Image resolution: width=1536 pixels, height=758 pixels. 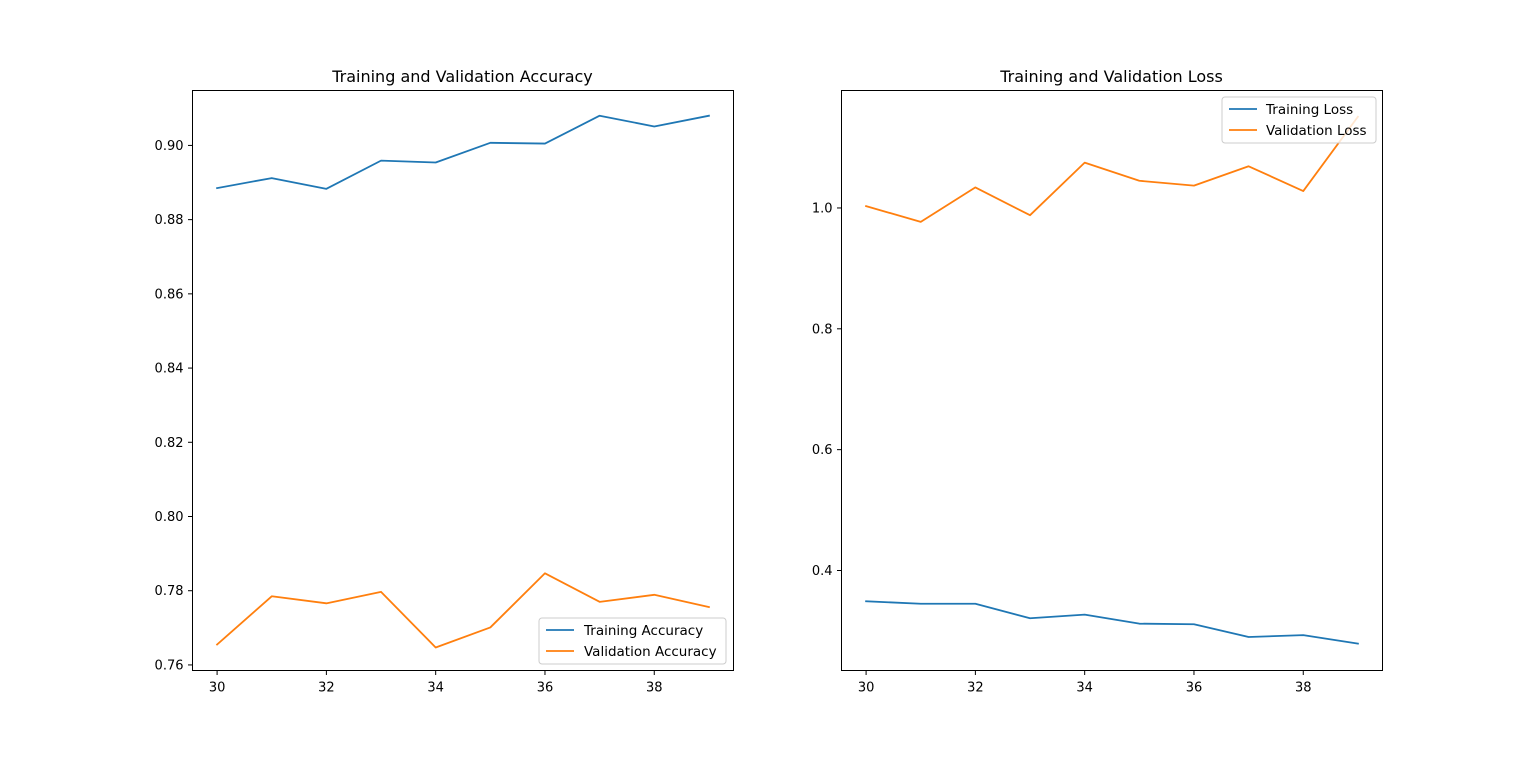 I want to click on loss-y-tick-label: 0.4, so click(x=822, y=571).